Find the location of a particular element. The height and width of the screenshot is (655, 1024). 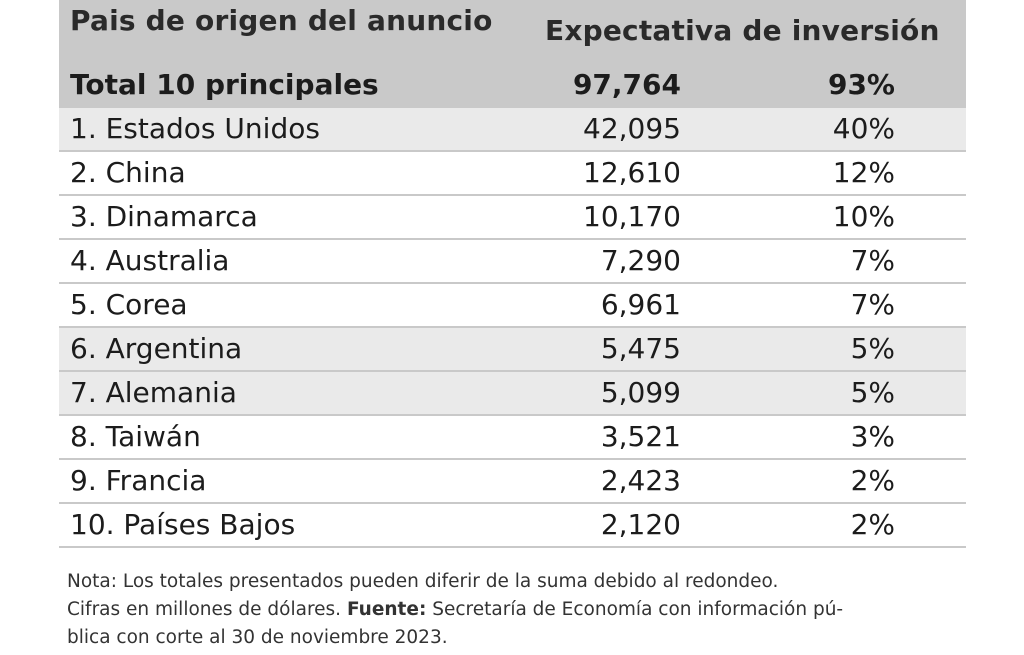

row-amount: 2,423 is located at coordinates (640, 480).